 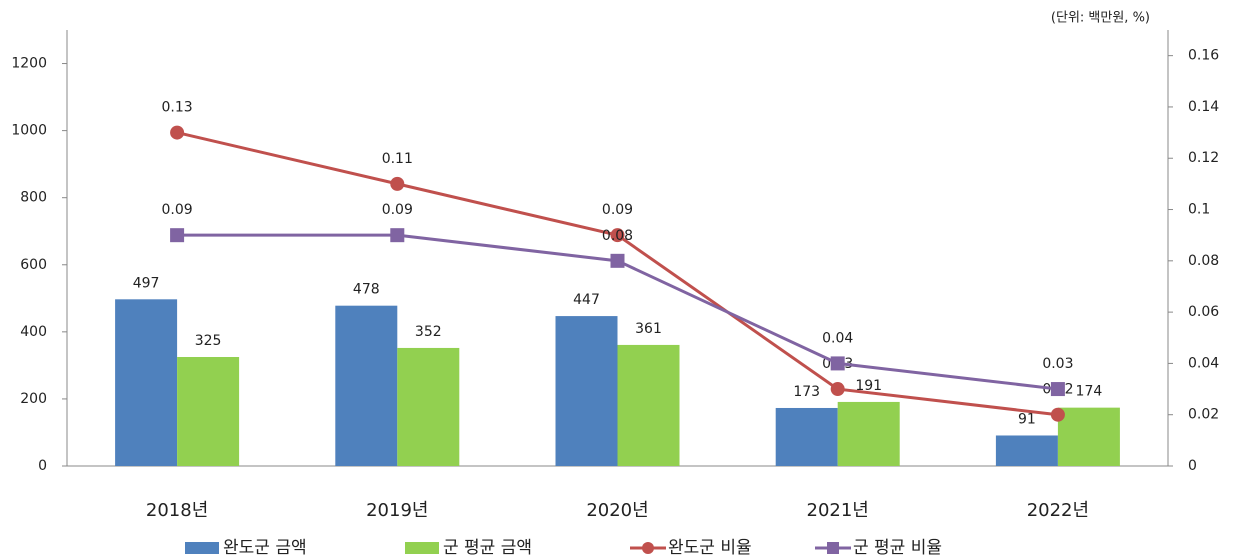 What do you see at coordinates (1203, 312) in the screenshot?
I see `y2-tick-label: 0.06` at bounding box center [1203, 312].